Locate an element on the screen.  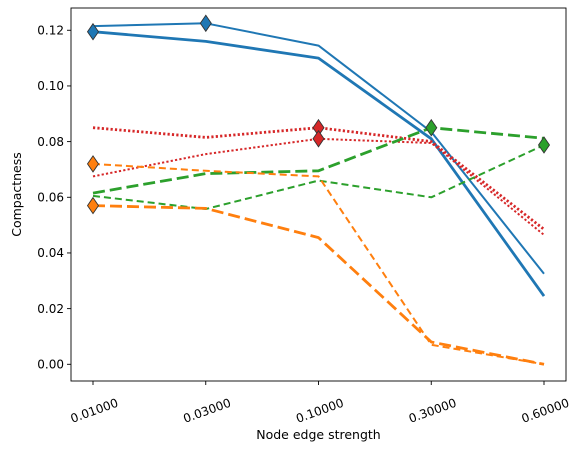
y-tick-label: 0.10 is located at coordinates (50, 86).